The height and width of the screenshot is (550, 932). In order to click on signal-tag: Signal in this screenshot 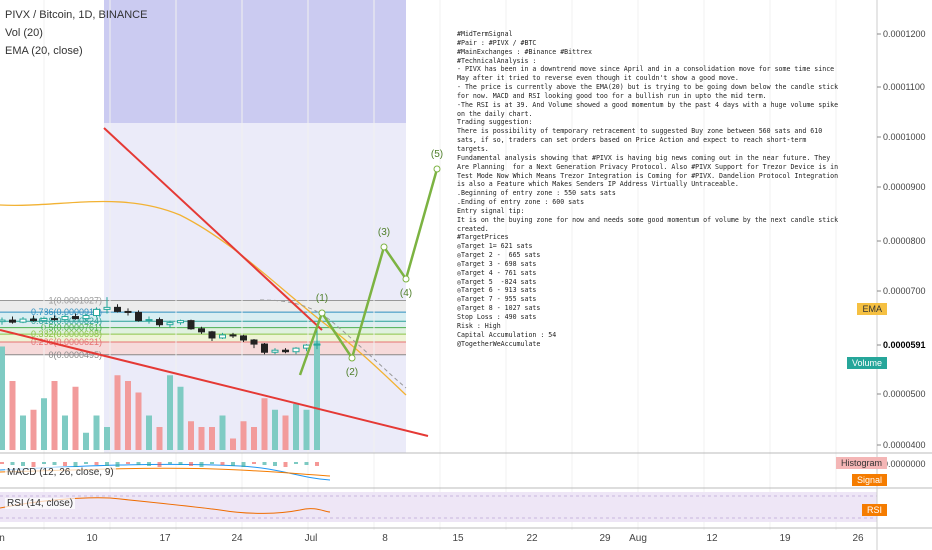, I will do `click(869, 480)`.